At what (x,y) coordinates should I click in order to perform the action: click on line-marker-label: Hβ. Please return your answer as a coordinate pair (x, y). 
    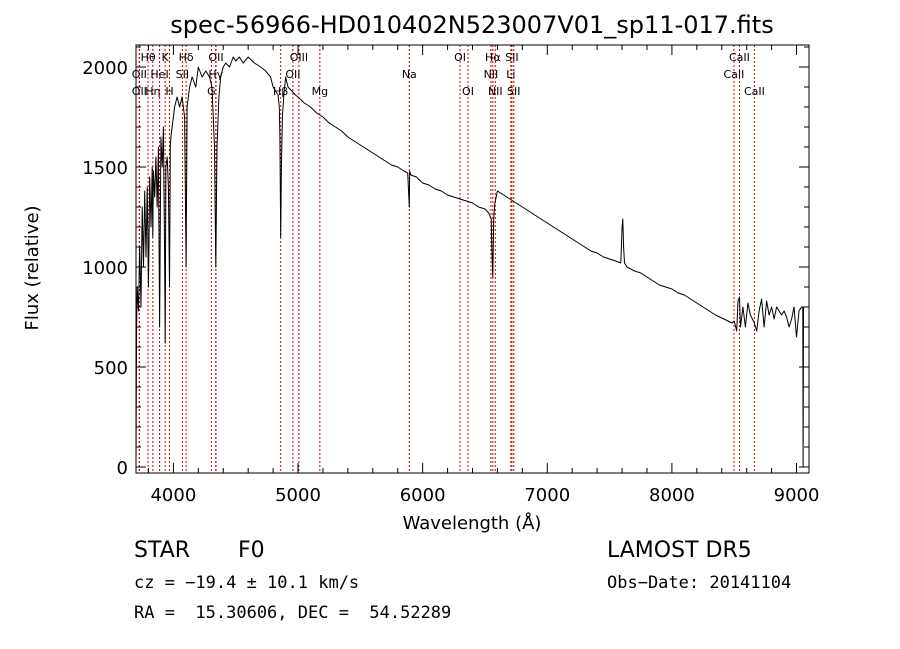
    Looking at the image, I should click on (280, 91).